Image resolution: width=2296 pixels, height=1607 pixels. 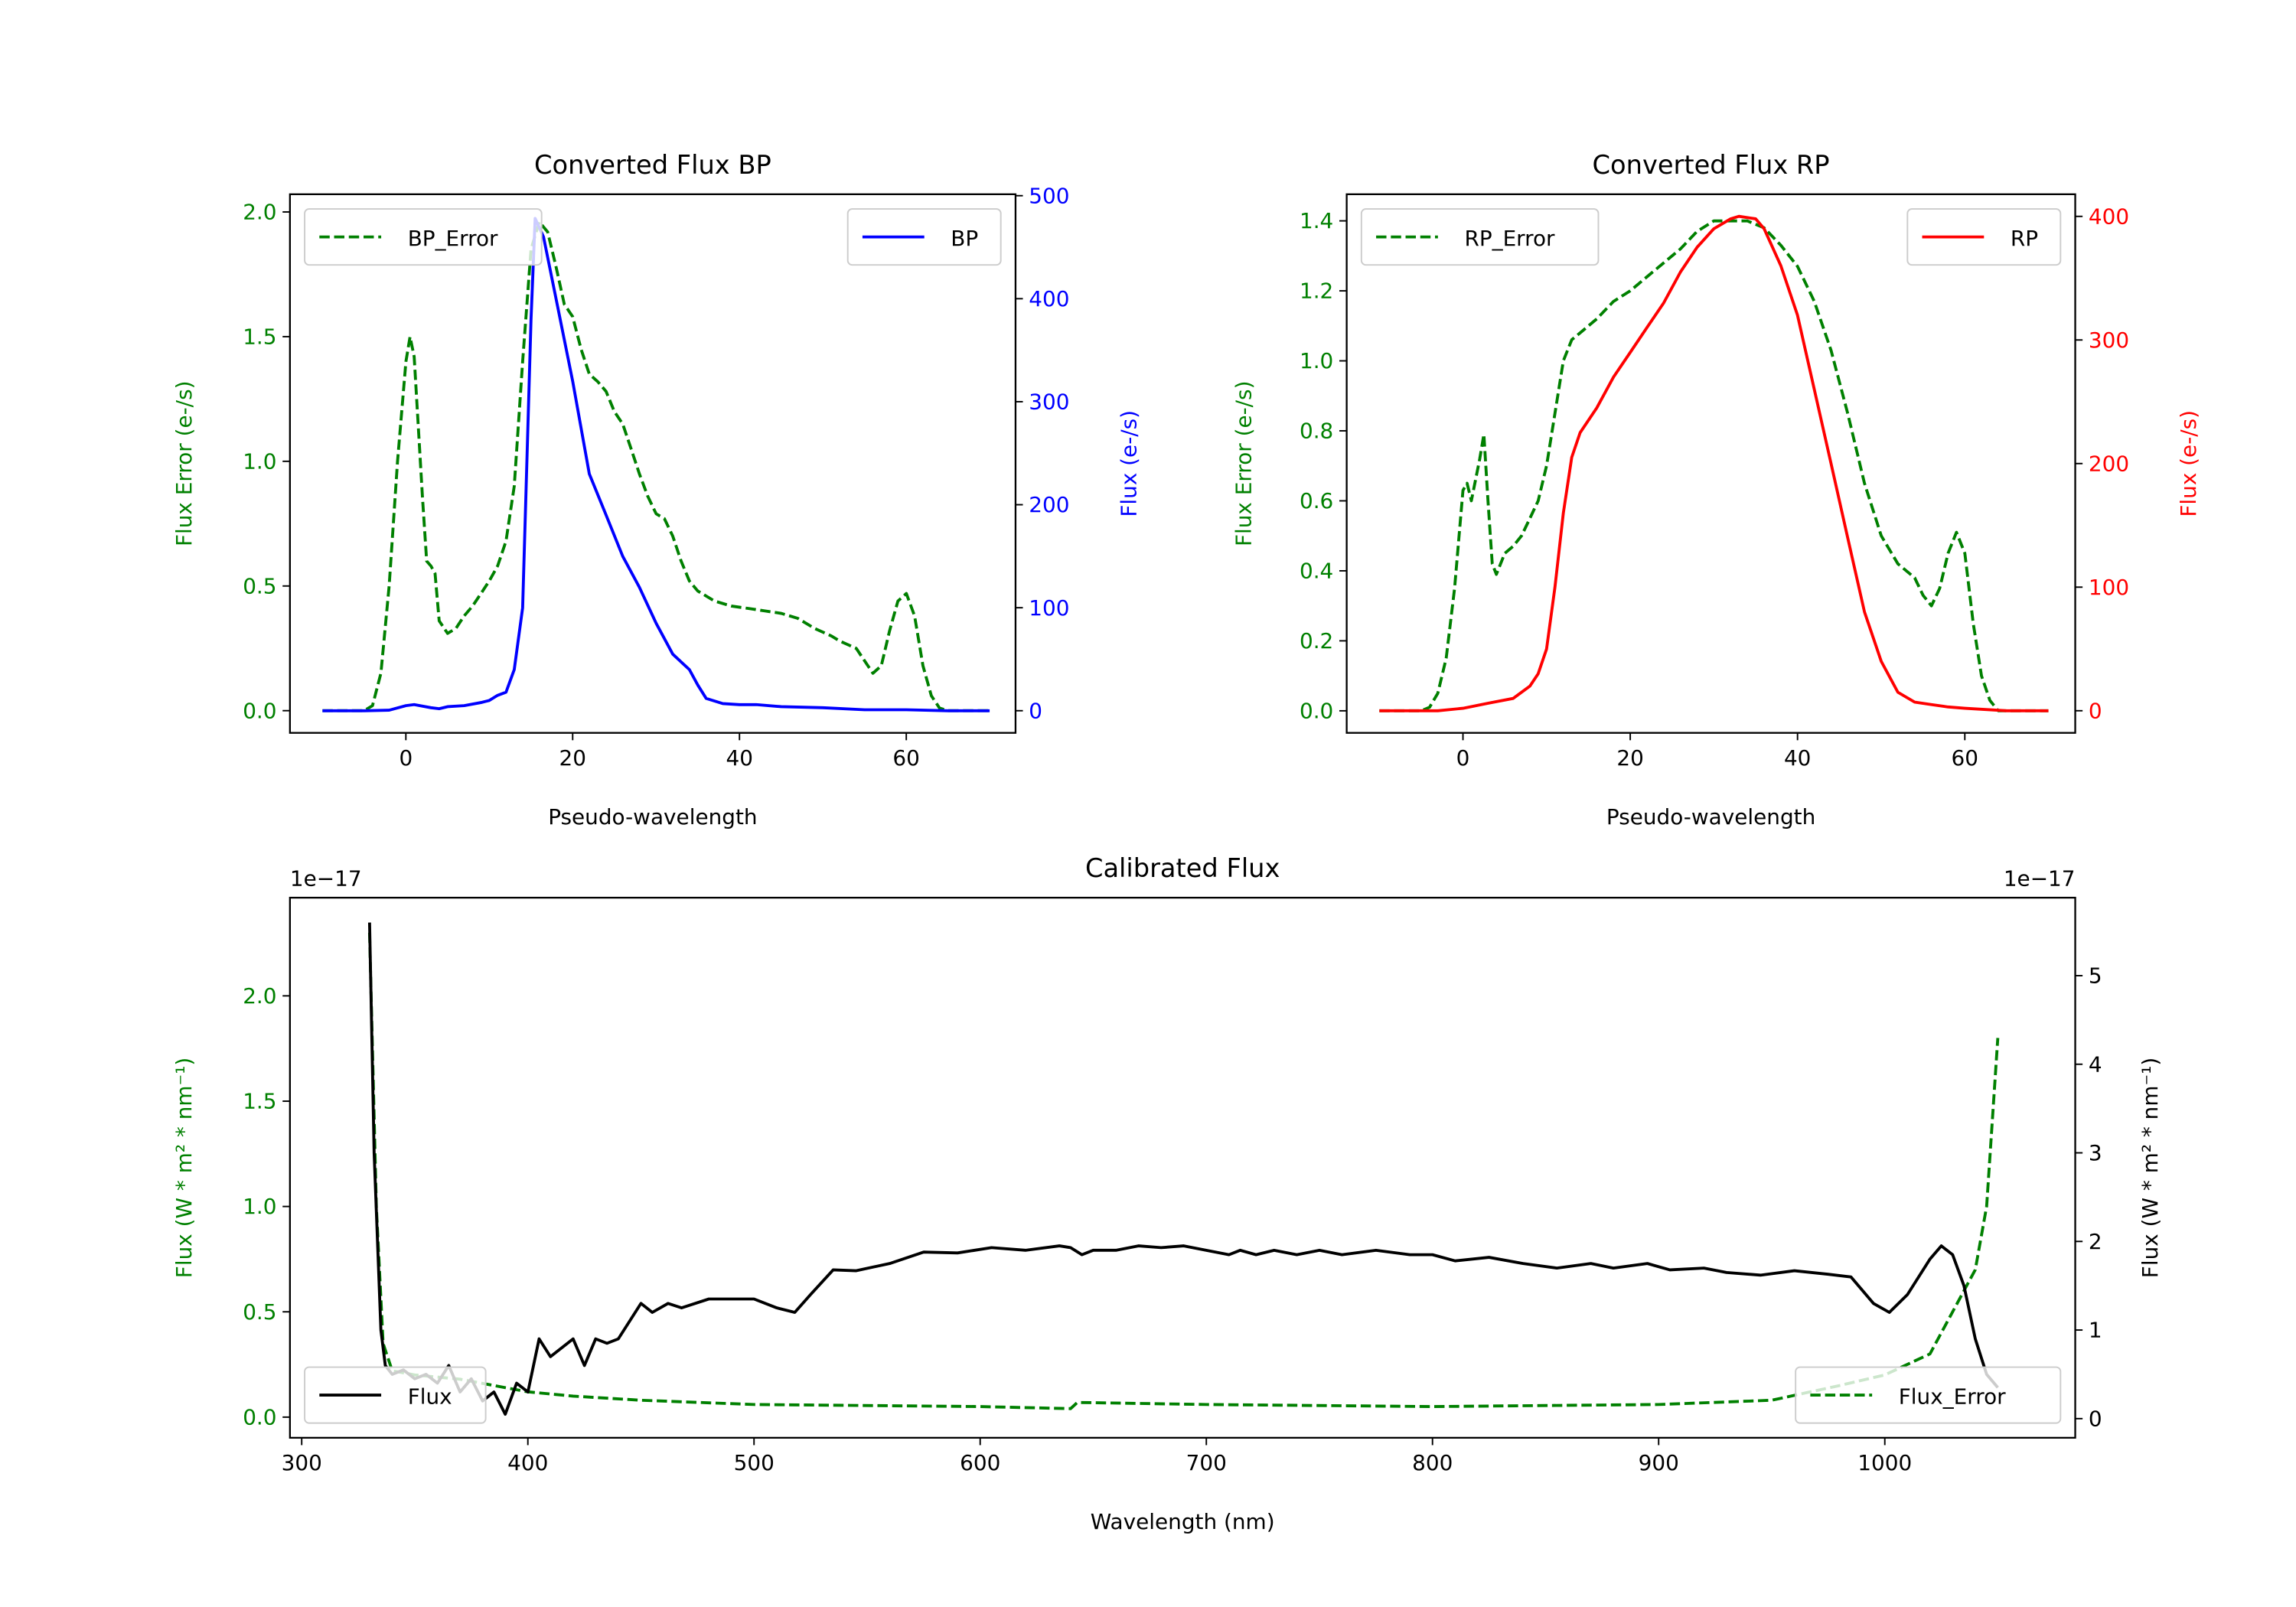 I want to click on legend-label: RP_Error, so click(x=1509, y=239).